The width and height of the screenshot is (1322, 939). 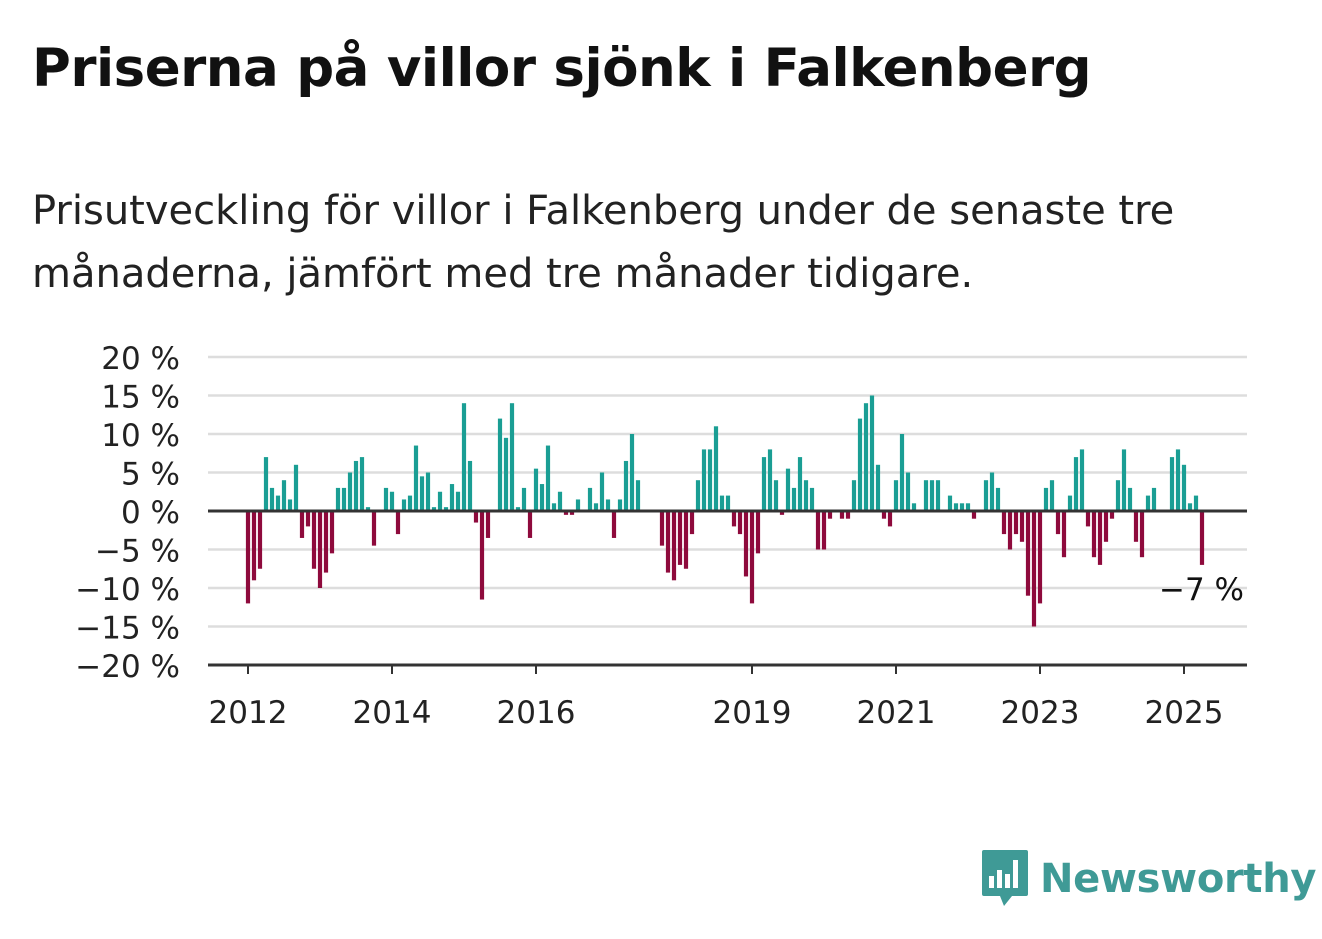 What do you see at coordinates (140, 359) in the screenshot?
I see `y-tick-label: 20 %` at bounding box center [140, 359].